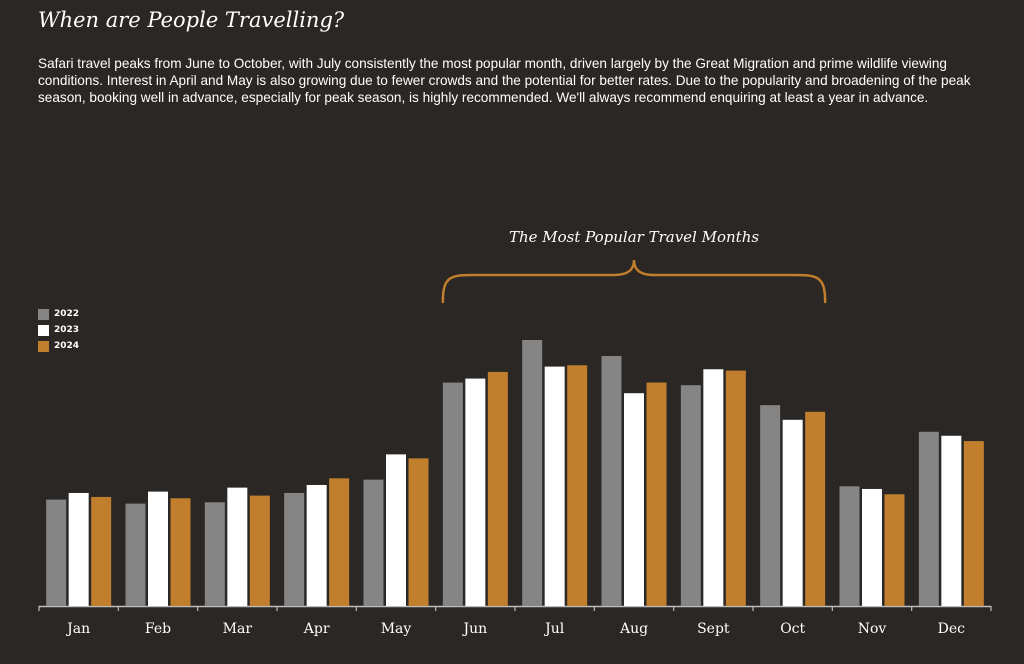 The height and width of the screenshot is (664, 1024). I want to click on bar-aug-2022, so click(611, 480).